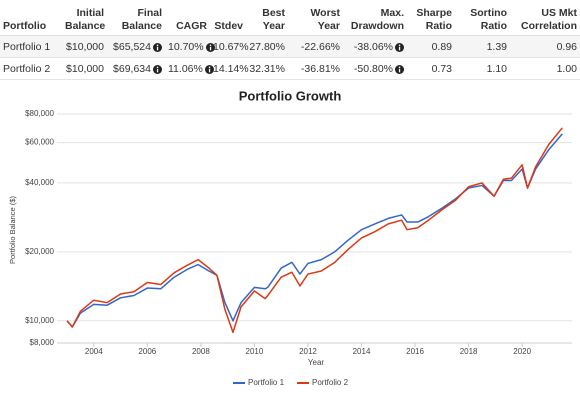 Image resolution: width=580 pixels, height=400 pixels. Describe the element at coordinates (308, 351) in the screenshot. I see `x-tick-label: 2012` at that location.